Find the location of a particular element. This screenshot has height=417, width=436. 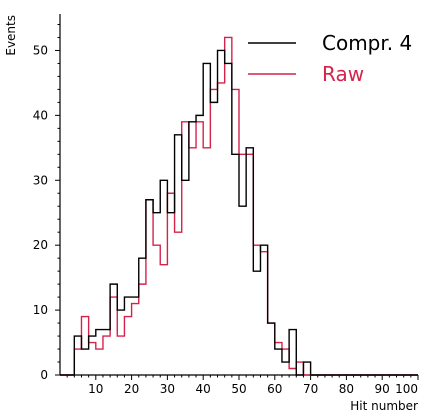

histogram-bin-raw is located at coordinates (299, 368).